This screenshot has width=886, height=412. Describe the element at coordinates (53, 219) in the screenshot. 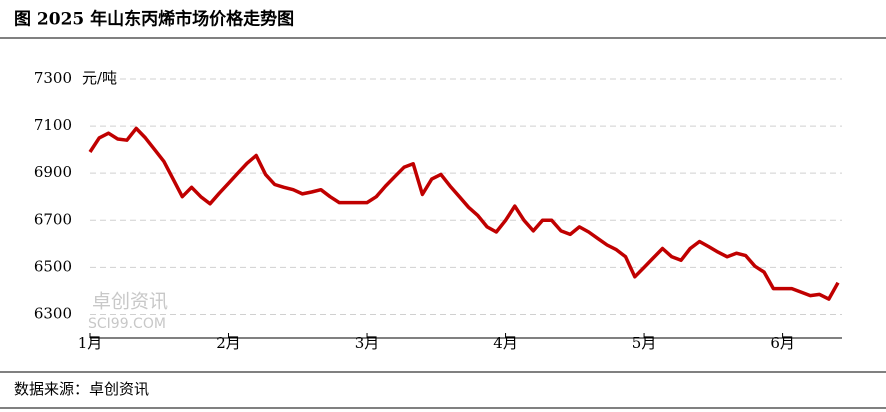

I see `y-tick-label: 6700` at that location.